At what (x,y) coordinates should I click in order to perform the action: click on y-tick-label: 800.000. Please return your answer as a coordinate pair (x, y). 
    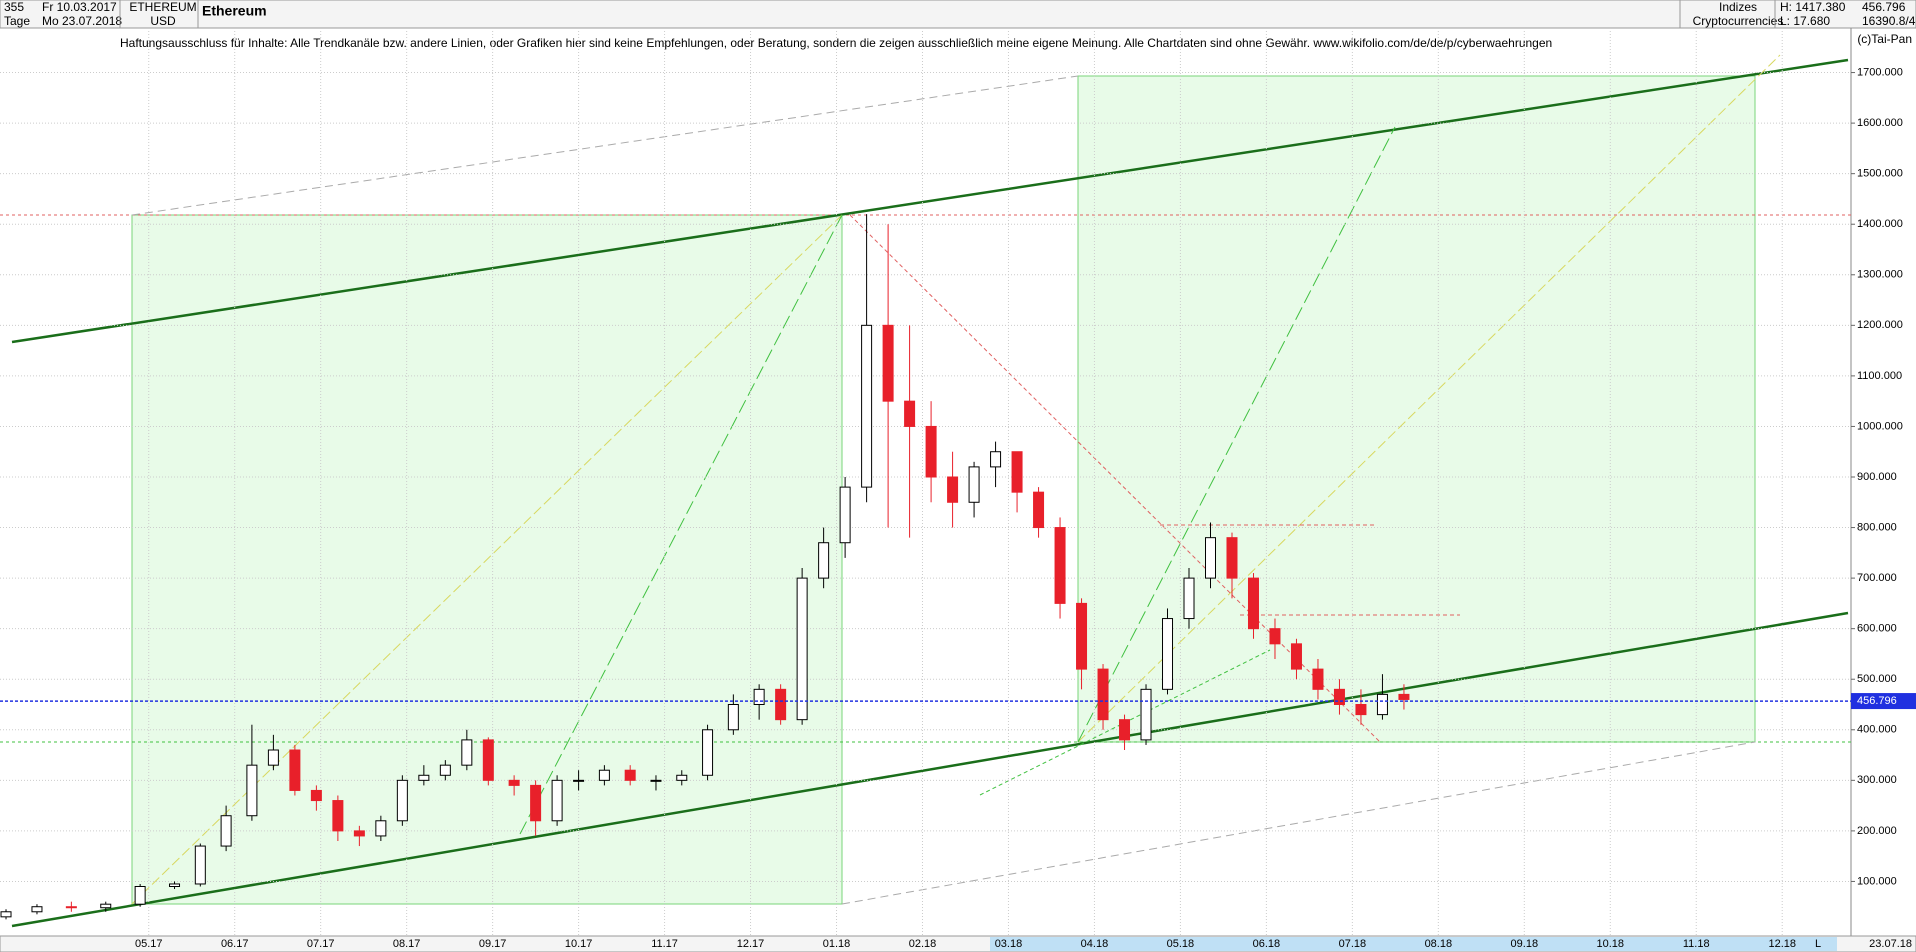
    Looking at the image, I should click on (1877, 527).